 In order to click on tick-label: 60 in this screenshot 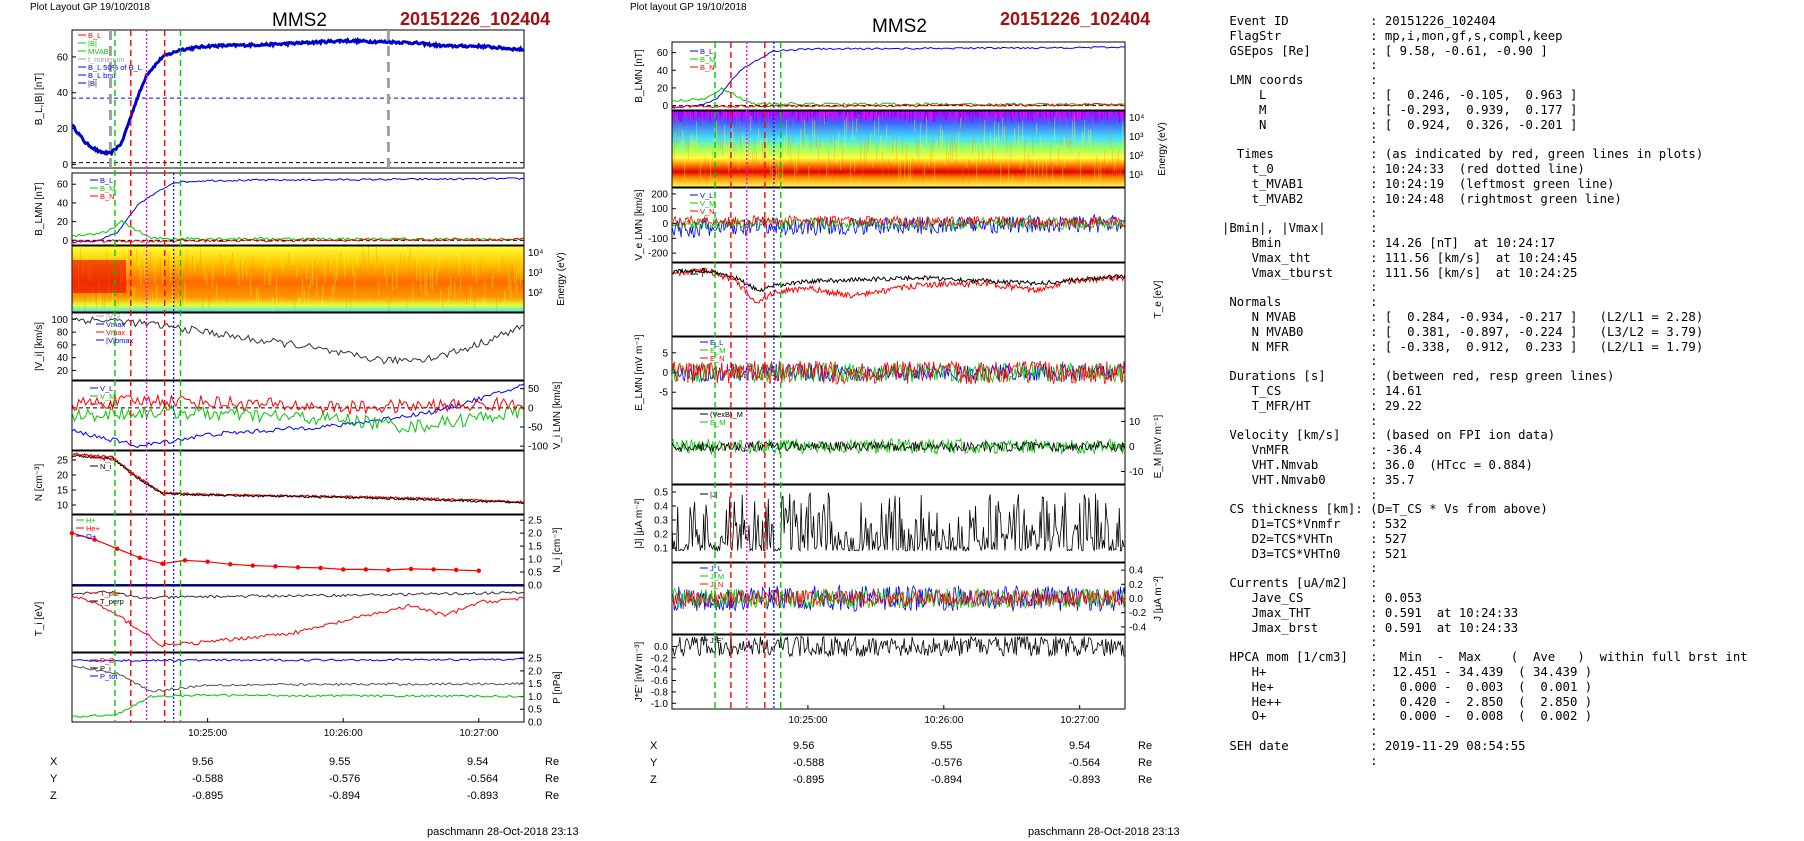, I will do `click(63, 345)`.